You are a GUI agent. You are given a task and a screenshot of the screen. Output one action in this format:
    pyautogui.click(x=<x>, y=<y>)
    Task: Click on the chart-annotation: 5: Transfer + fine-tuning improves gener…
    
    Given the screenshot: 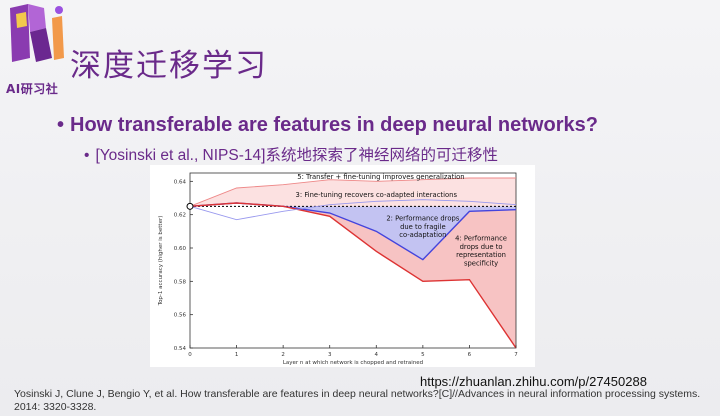 What is the action you would take?
    pyautogui.click(x=380, y=177)
    